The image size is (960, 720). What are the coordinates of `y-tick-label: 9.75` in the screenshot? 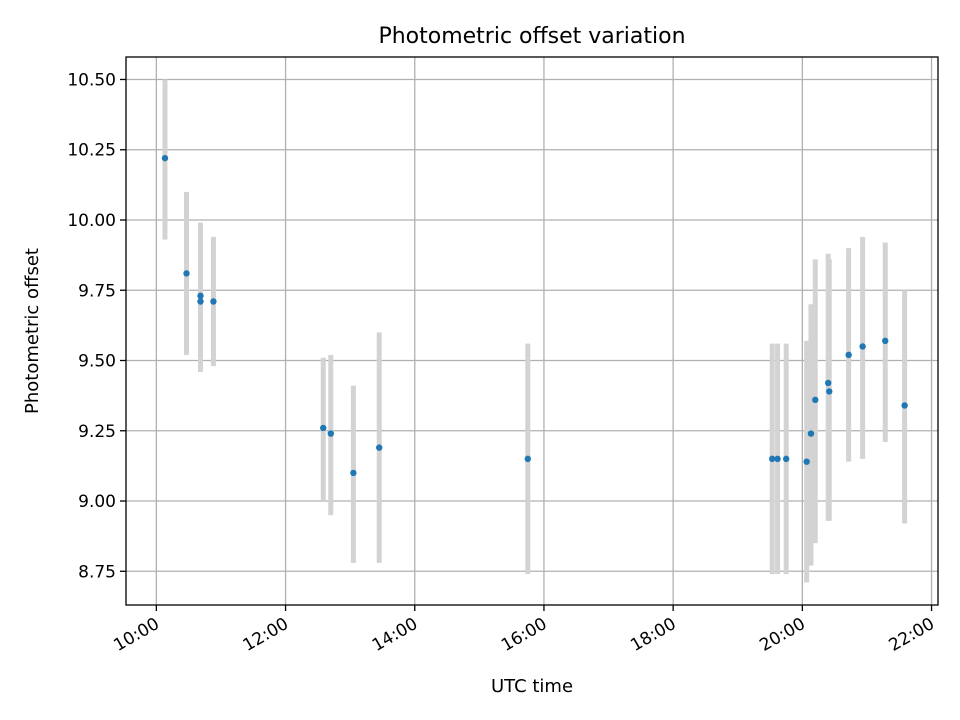 It's located at (97, 291).